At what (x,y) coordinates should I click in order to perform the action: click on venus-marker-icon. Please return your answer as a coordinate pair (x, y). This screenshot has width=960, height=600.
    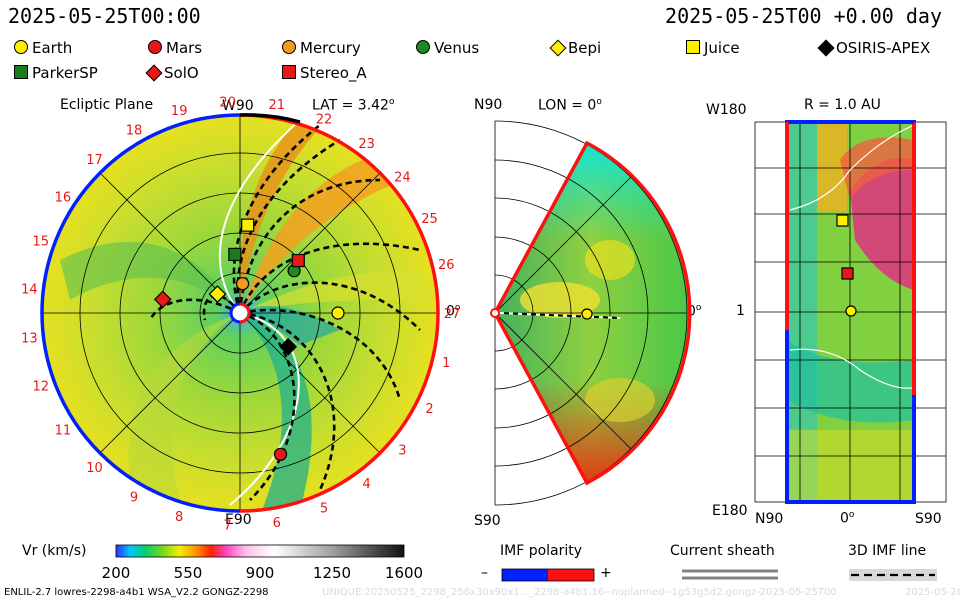
    Looking at the image, I should click on (423, 47).